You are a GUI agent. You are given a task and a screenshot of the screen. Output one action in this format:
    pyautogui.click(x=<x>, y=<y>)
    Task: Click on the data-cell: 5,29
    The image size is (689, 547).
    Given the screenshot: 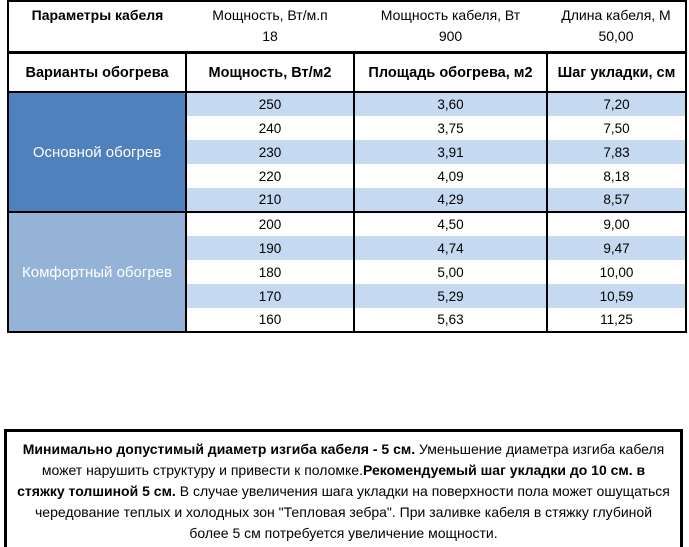 What is the action you would take?
    pyautogui.click(x=450, y=296)
    